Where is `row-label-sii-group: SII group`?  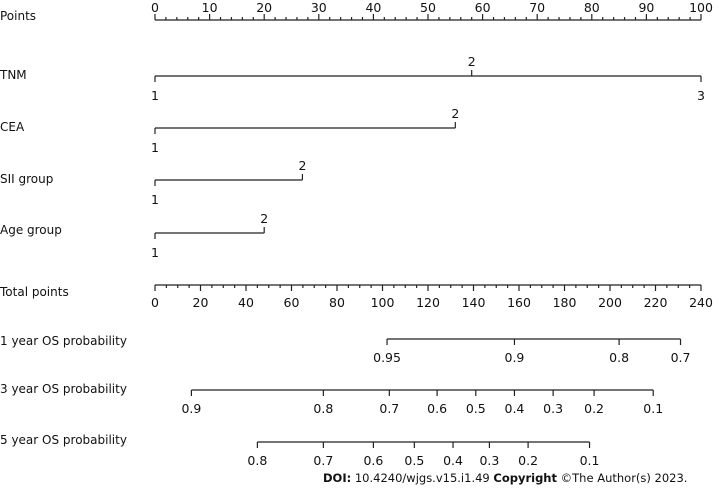 row-label-sii-group: SII group is located at coordinates (26, 179).